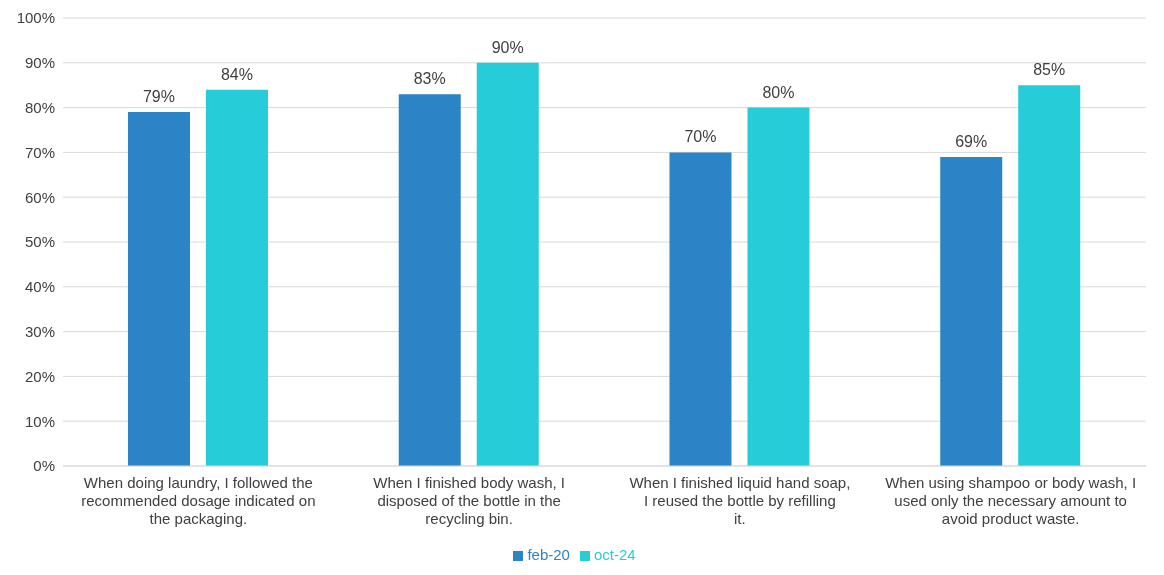  I want to click on y-tick-label: 80%, so click(39, 107).